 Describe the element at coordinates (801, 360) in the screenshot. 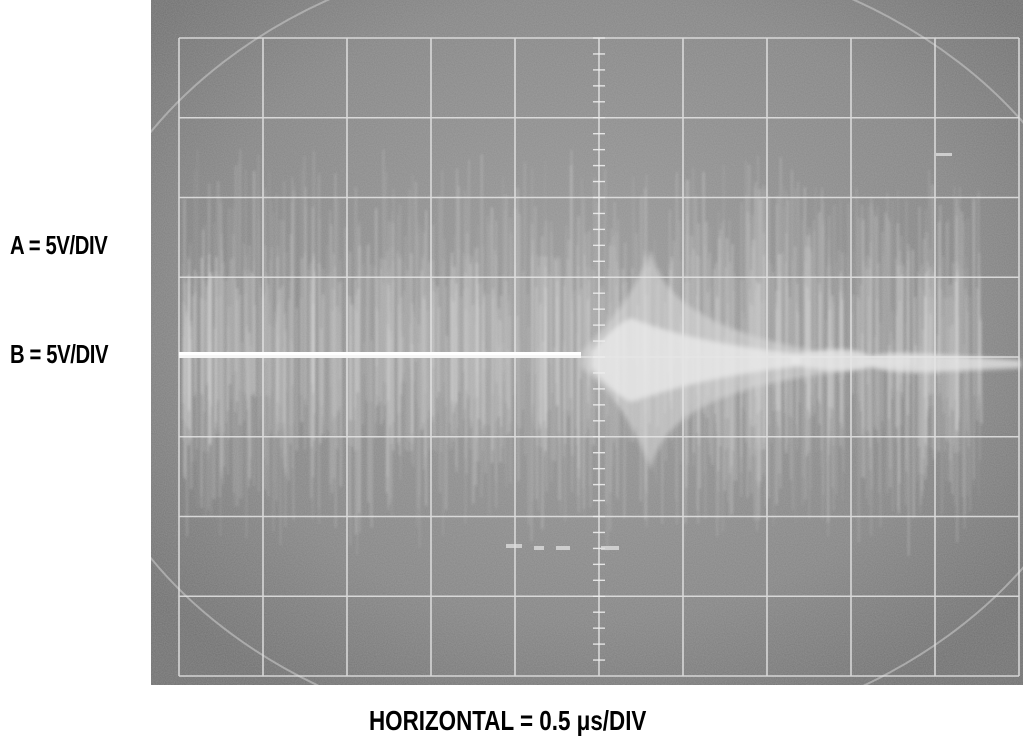

I see `channel-a-burst-envelope` at that location.